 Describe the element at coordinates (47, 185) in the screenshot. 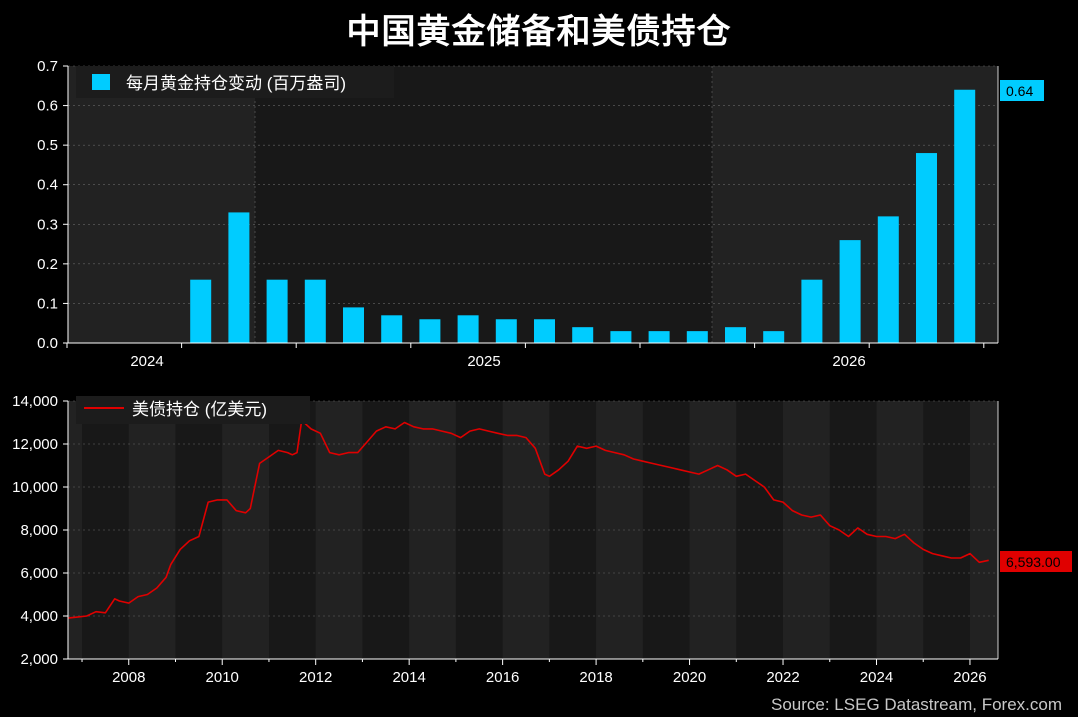

I see `top-ytick-label: 0.4` at that location.